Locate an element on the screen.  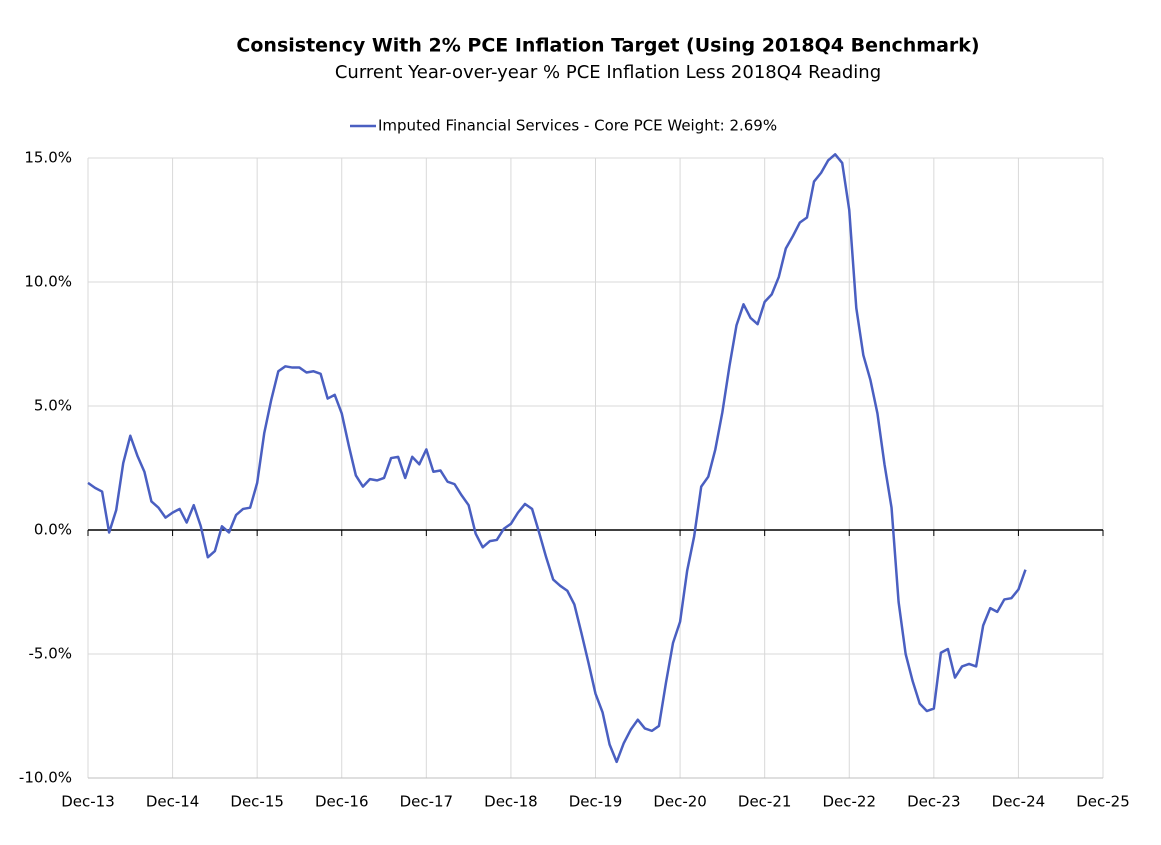
x-tick-label: Dec-16 is located at coordinates (342, 802).